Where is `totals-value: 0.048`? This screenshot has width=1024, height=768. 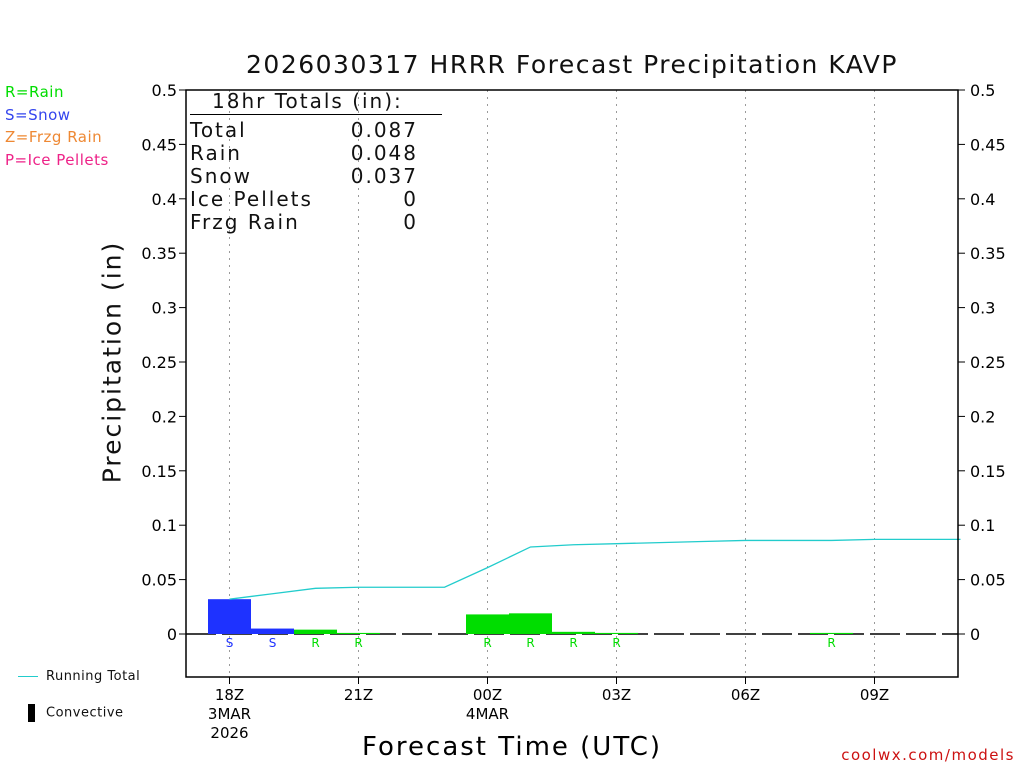
totals-value: 0.048 is located at coordinates (384, 153).